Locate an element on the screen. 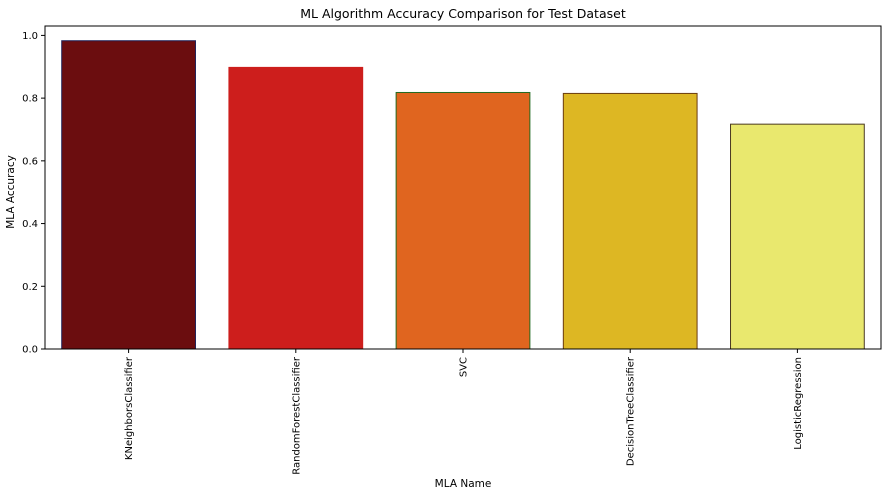  y-tick-label: 0.2 is located at coordinates (30, 287).